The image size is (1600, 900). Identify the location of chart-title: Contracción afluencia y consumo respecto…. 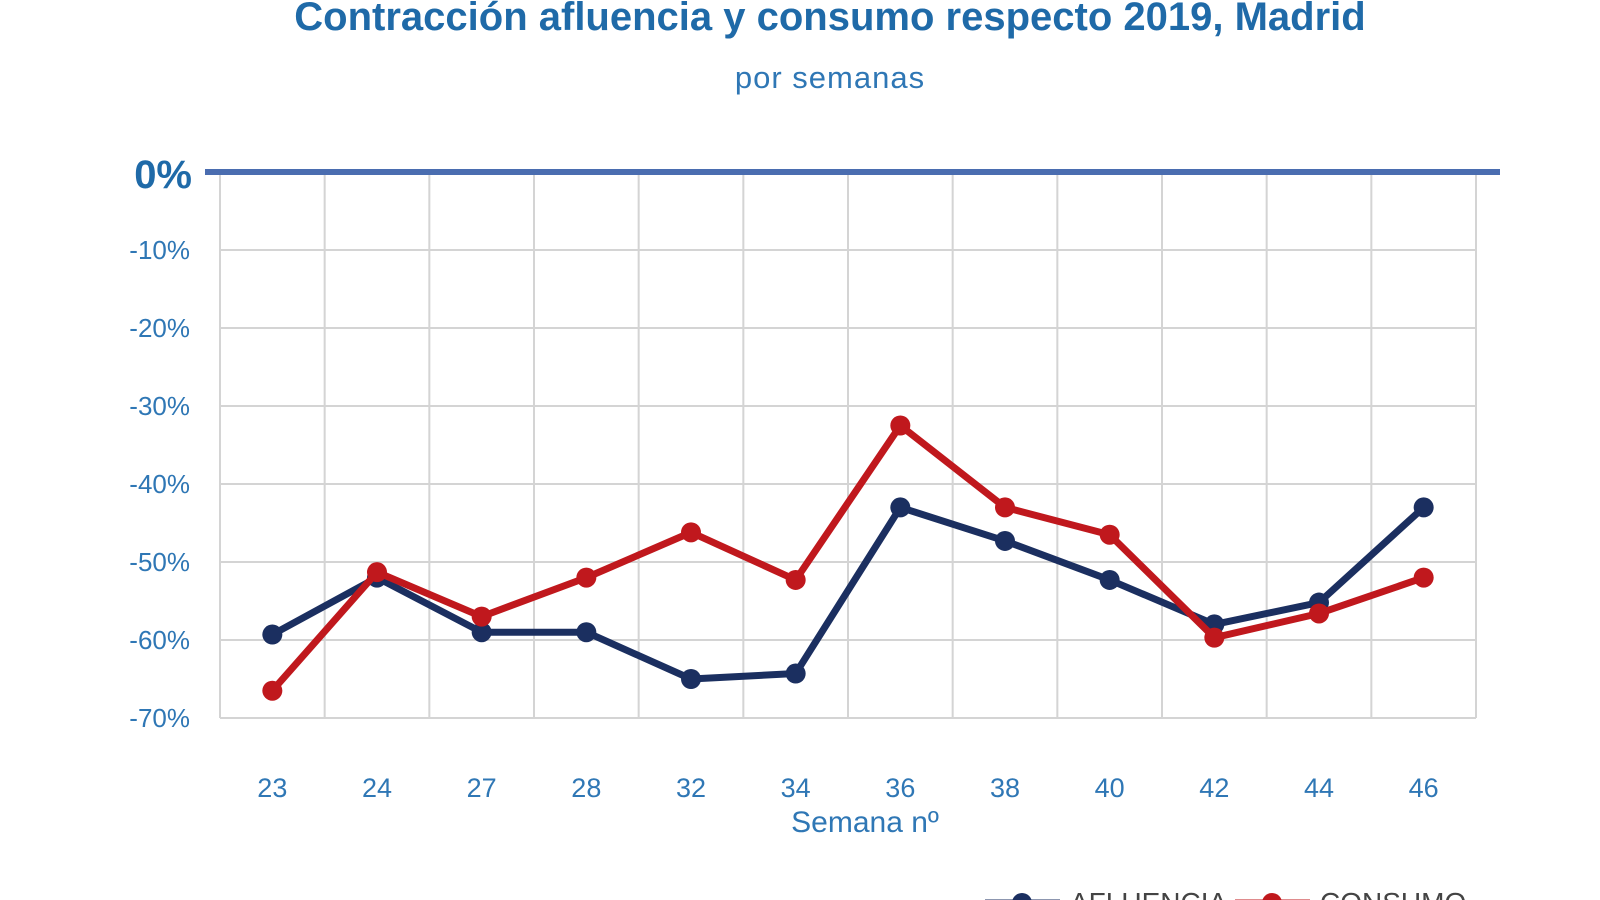
(829, 19).